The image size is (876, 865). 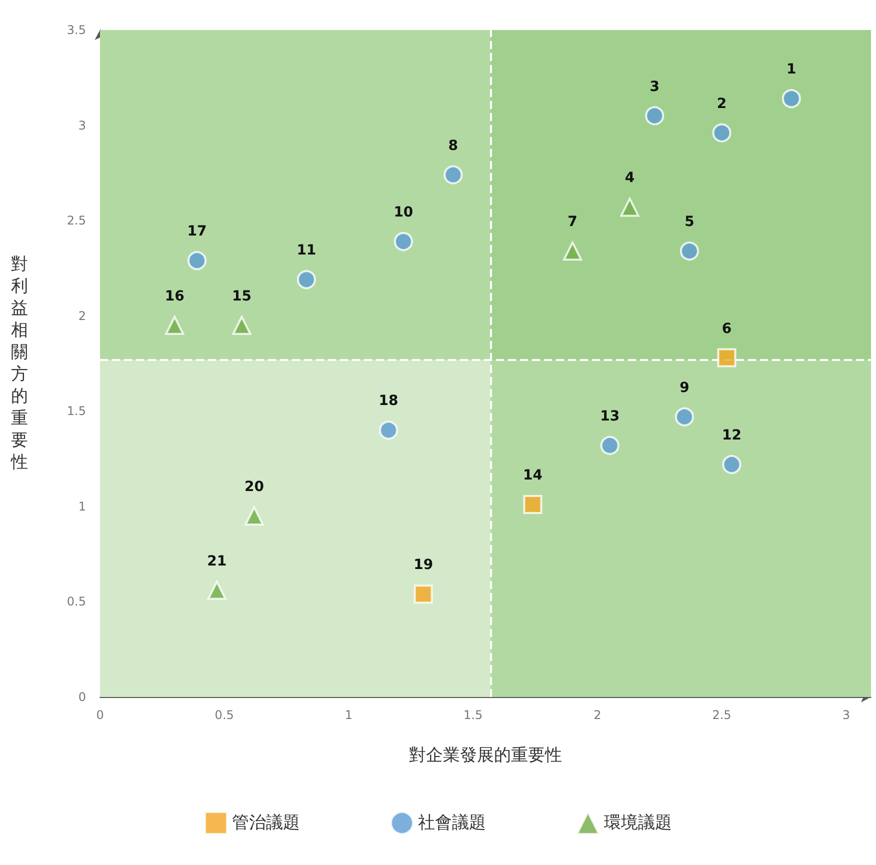 I want to click on annotation: 8, so click(x=453, y=146).